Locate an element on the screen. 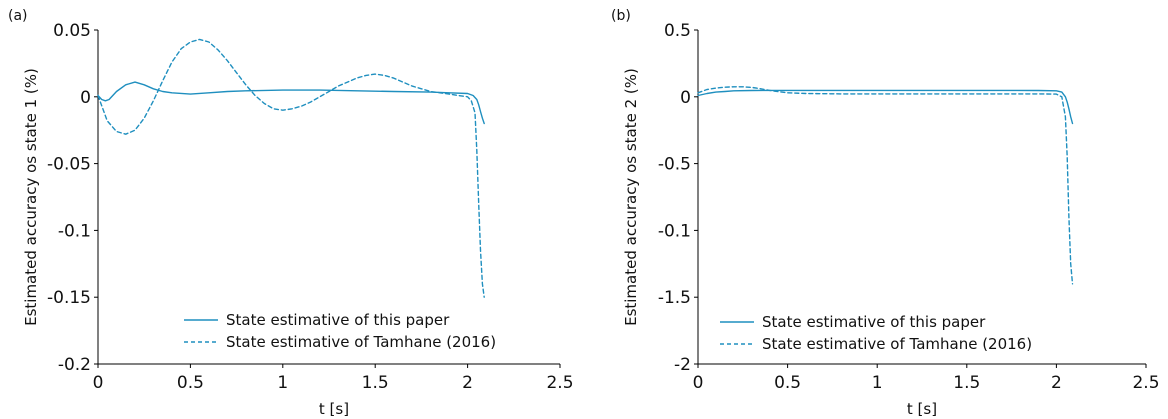 The width and height of the screenshot is (1168, 419). y-tick-label: -1.5 is located at coordinates (674, 298).